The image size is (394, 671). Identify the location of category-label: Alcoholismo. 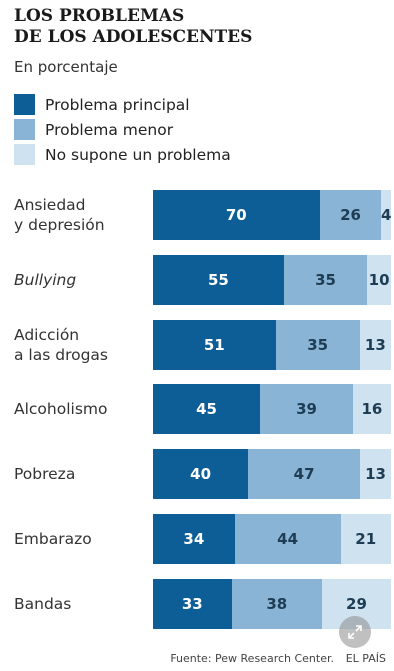
(61, 409).